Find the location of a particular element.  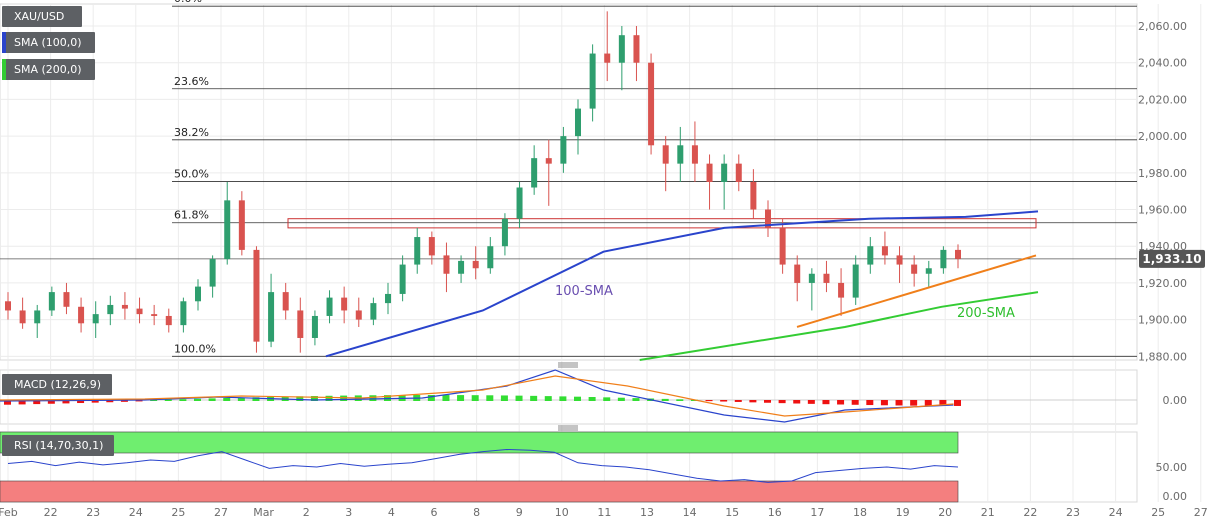

sma200-label: SMA (200,0) is located at coordinates (48, 69).